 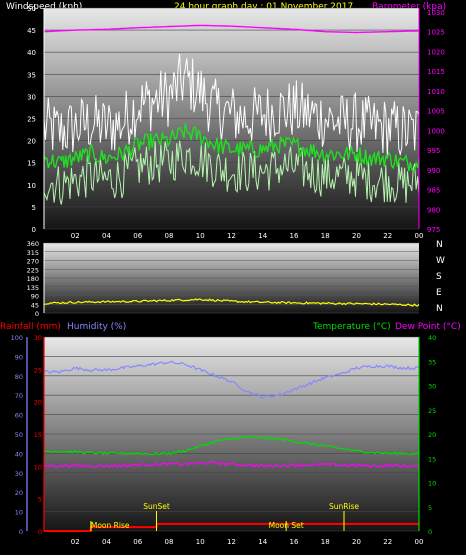 I want to click on y-tick-temperature: 35, so click(x=432, y=362).